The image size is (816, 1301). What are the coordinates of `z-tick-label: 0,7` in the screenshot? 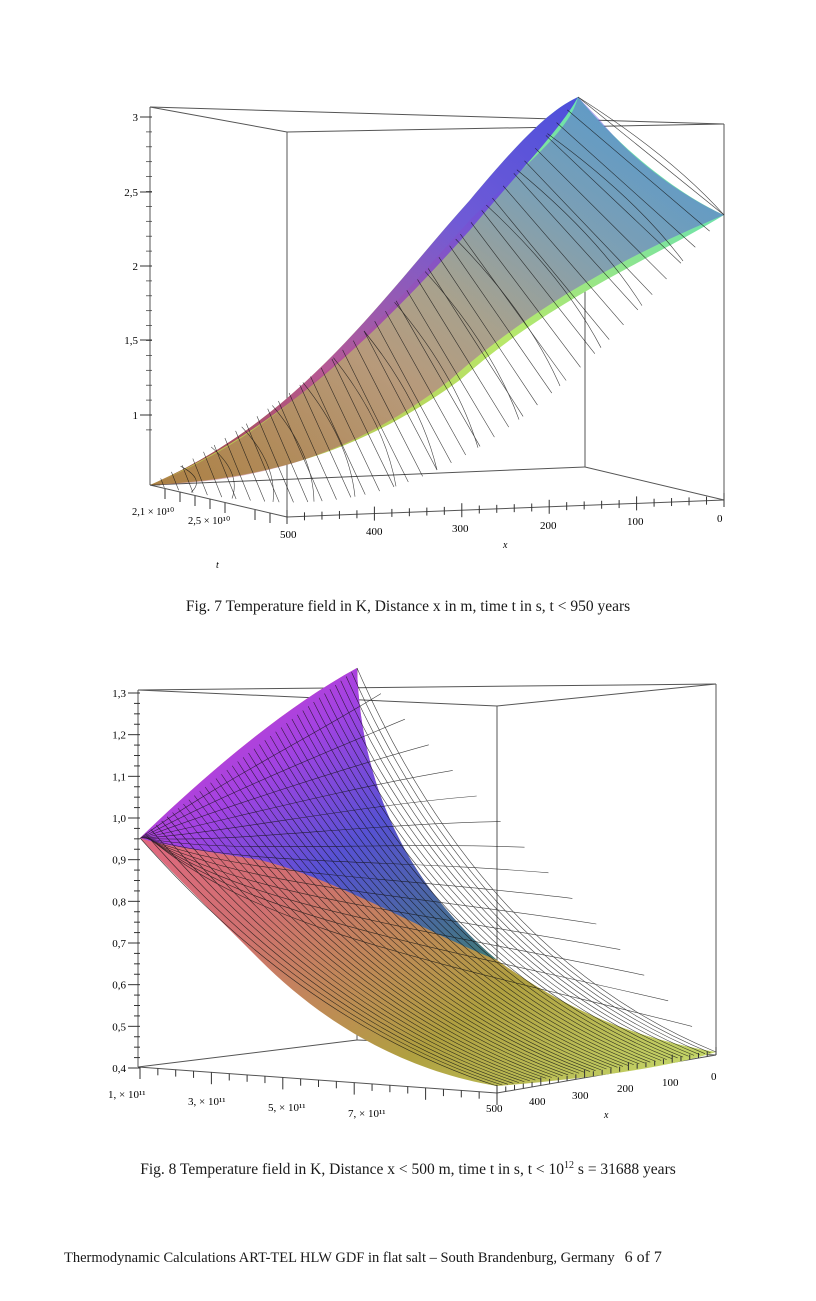 It's located at (119, 944).